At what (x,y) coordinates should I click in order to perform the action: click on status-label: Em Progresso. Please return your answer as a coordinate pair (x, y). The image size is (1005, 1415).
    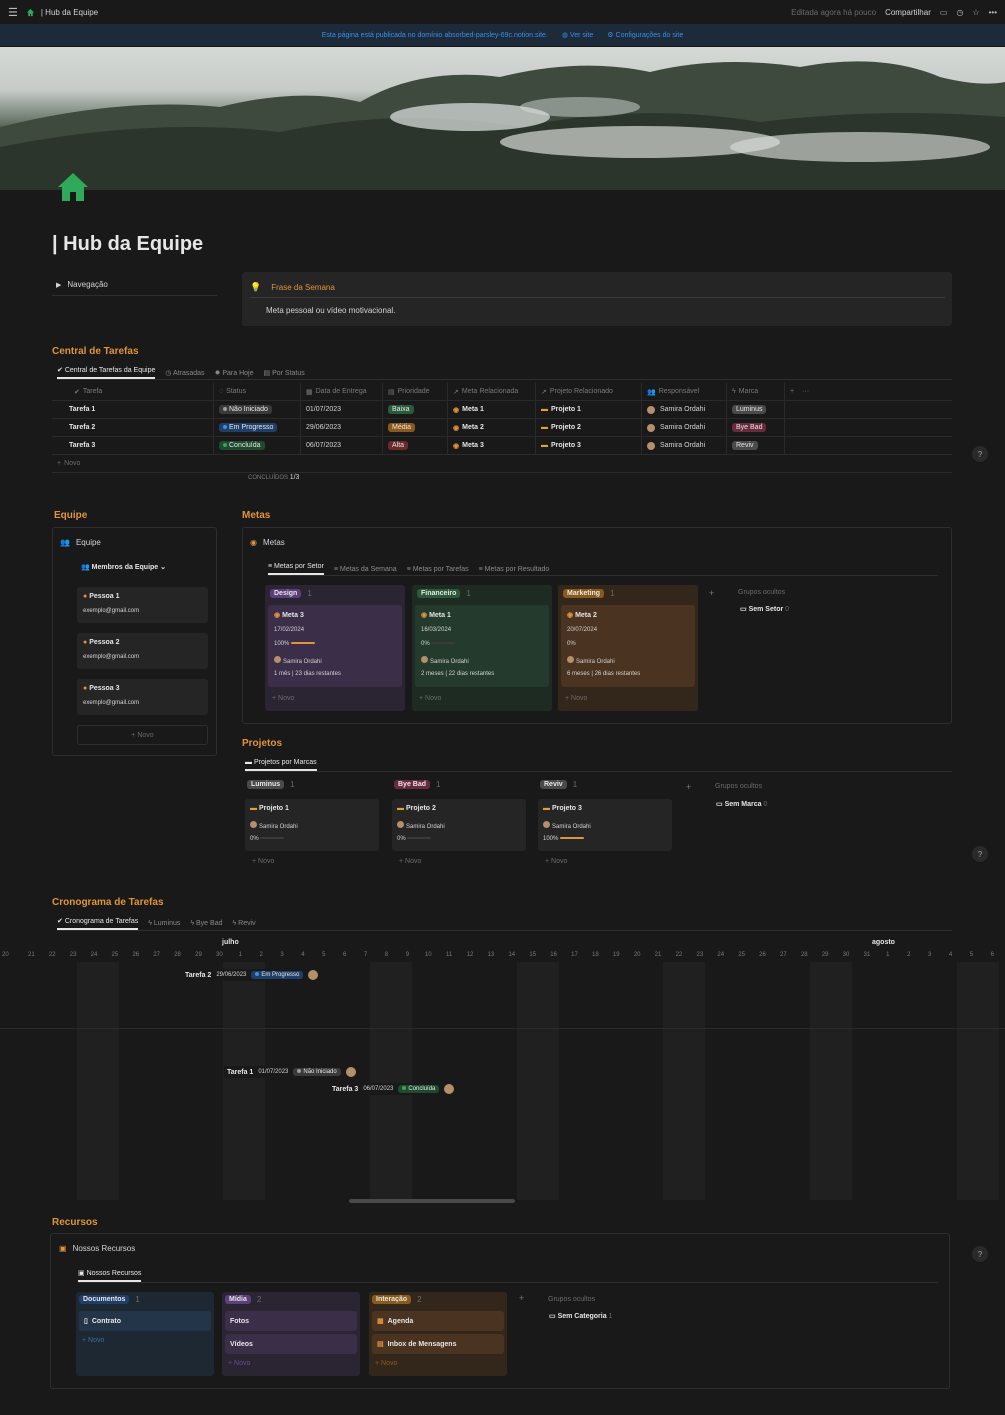
    Looking at the image, I should click on (251, 427).